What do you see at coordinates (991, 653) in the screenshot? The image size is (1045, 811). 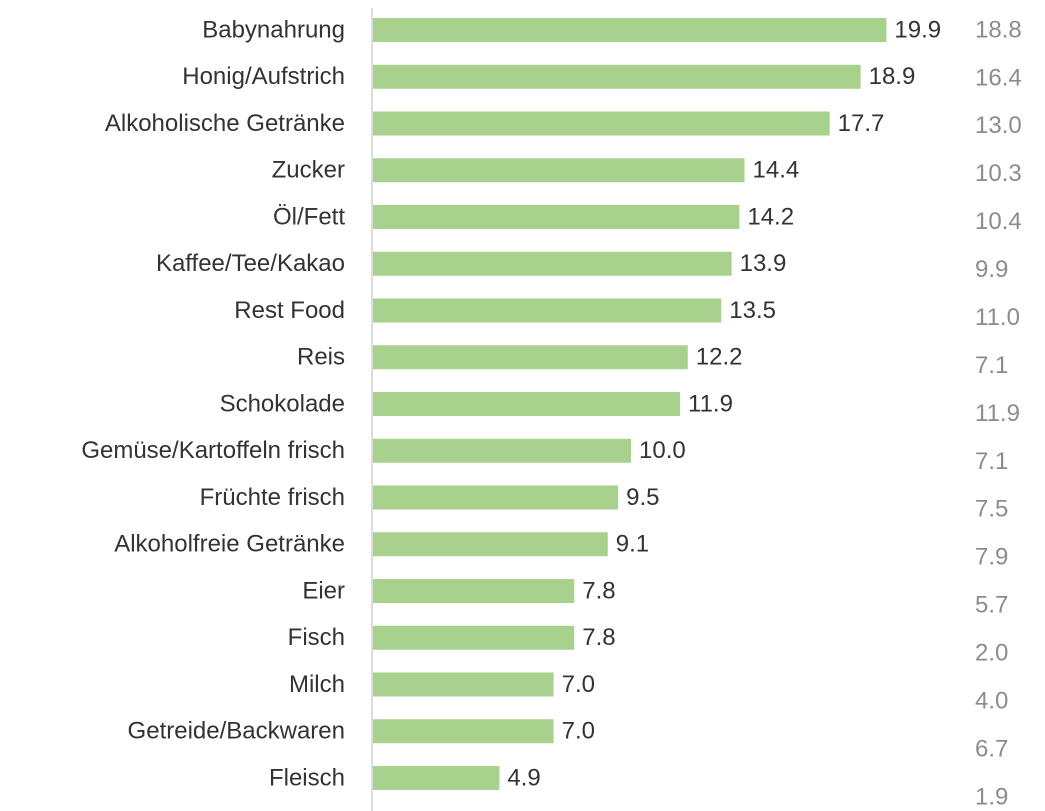 I see `secondary-value: 2.0` at bounding box center [991, 653].